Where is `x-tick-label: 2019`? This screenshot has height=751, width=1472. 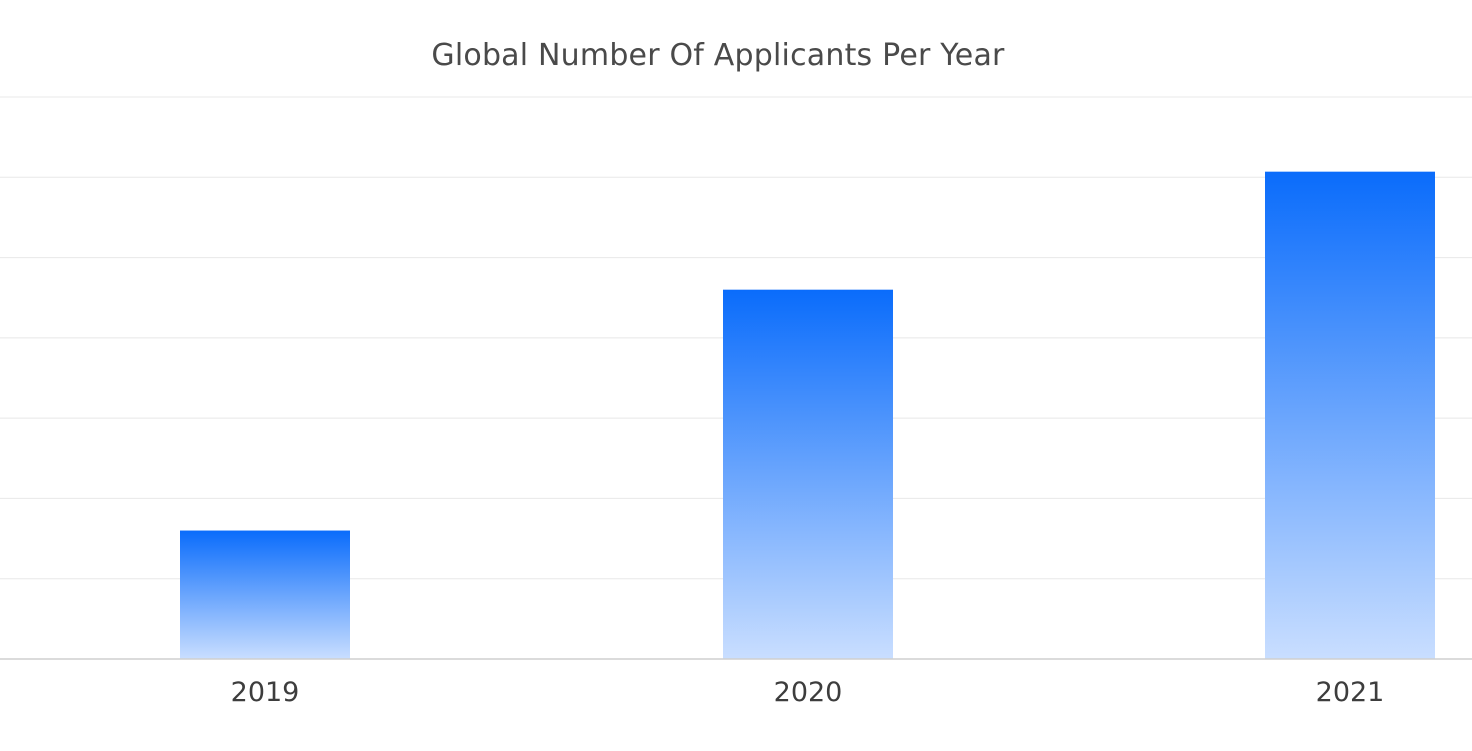 x-tick-label: 2019 is located at coordinates (265, 692).